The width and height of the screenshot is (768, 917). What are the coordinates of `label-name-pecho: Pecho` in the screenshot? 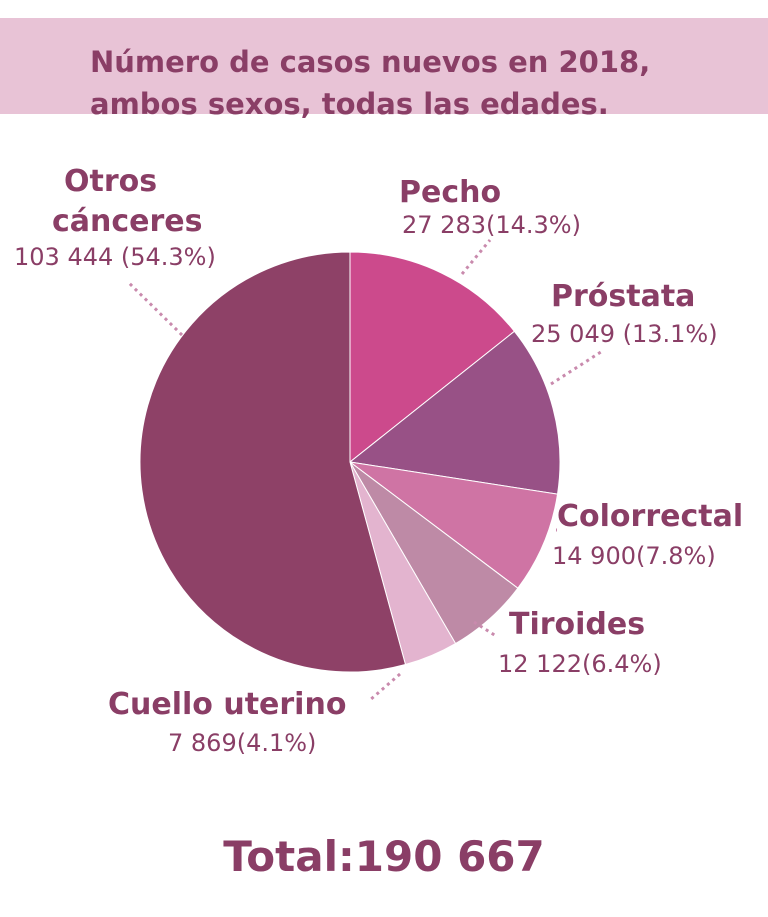 It's located at (450, 192).